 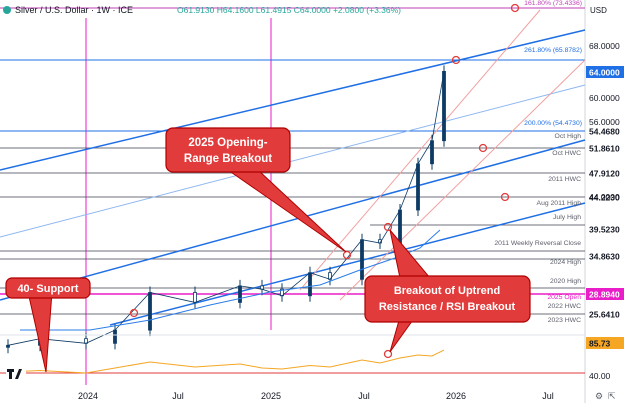 I want to click on level-label: 2024 High, so click(x=565, y=262).